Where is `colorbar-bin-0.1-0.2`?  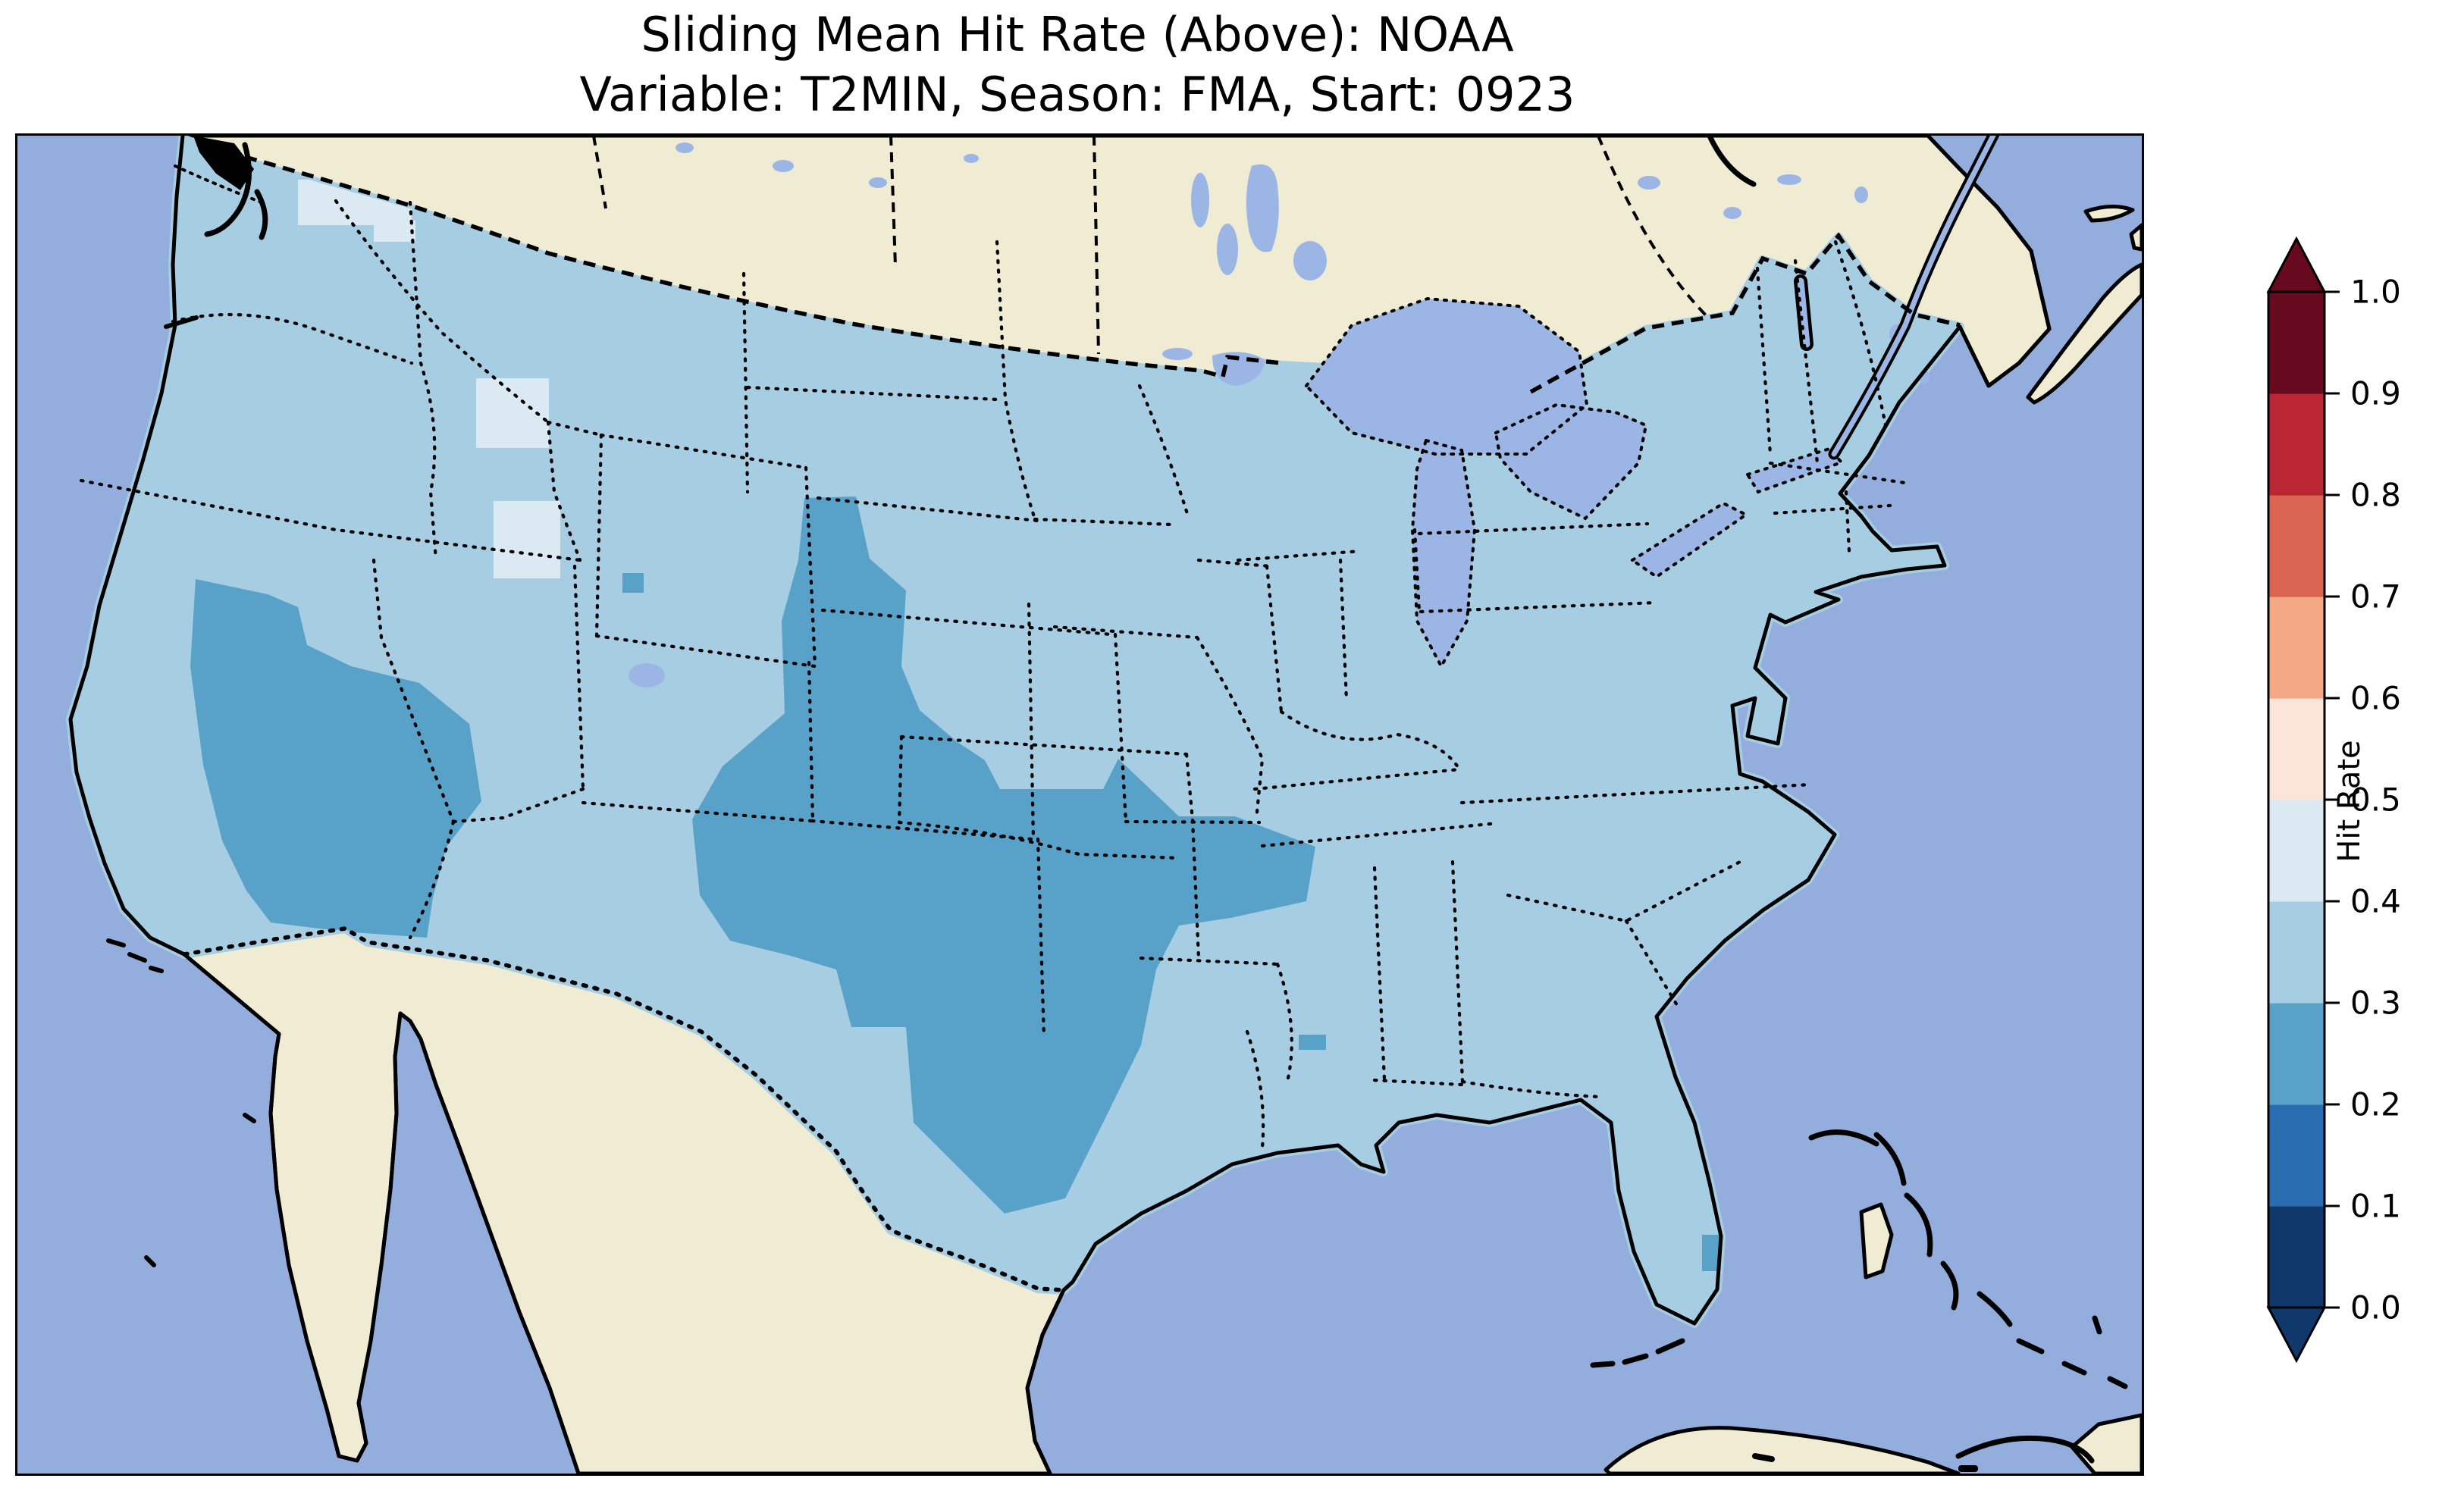 colorbar-bin-0.1-0.2 is located at coordinates (2296, 1155).